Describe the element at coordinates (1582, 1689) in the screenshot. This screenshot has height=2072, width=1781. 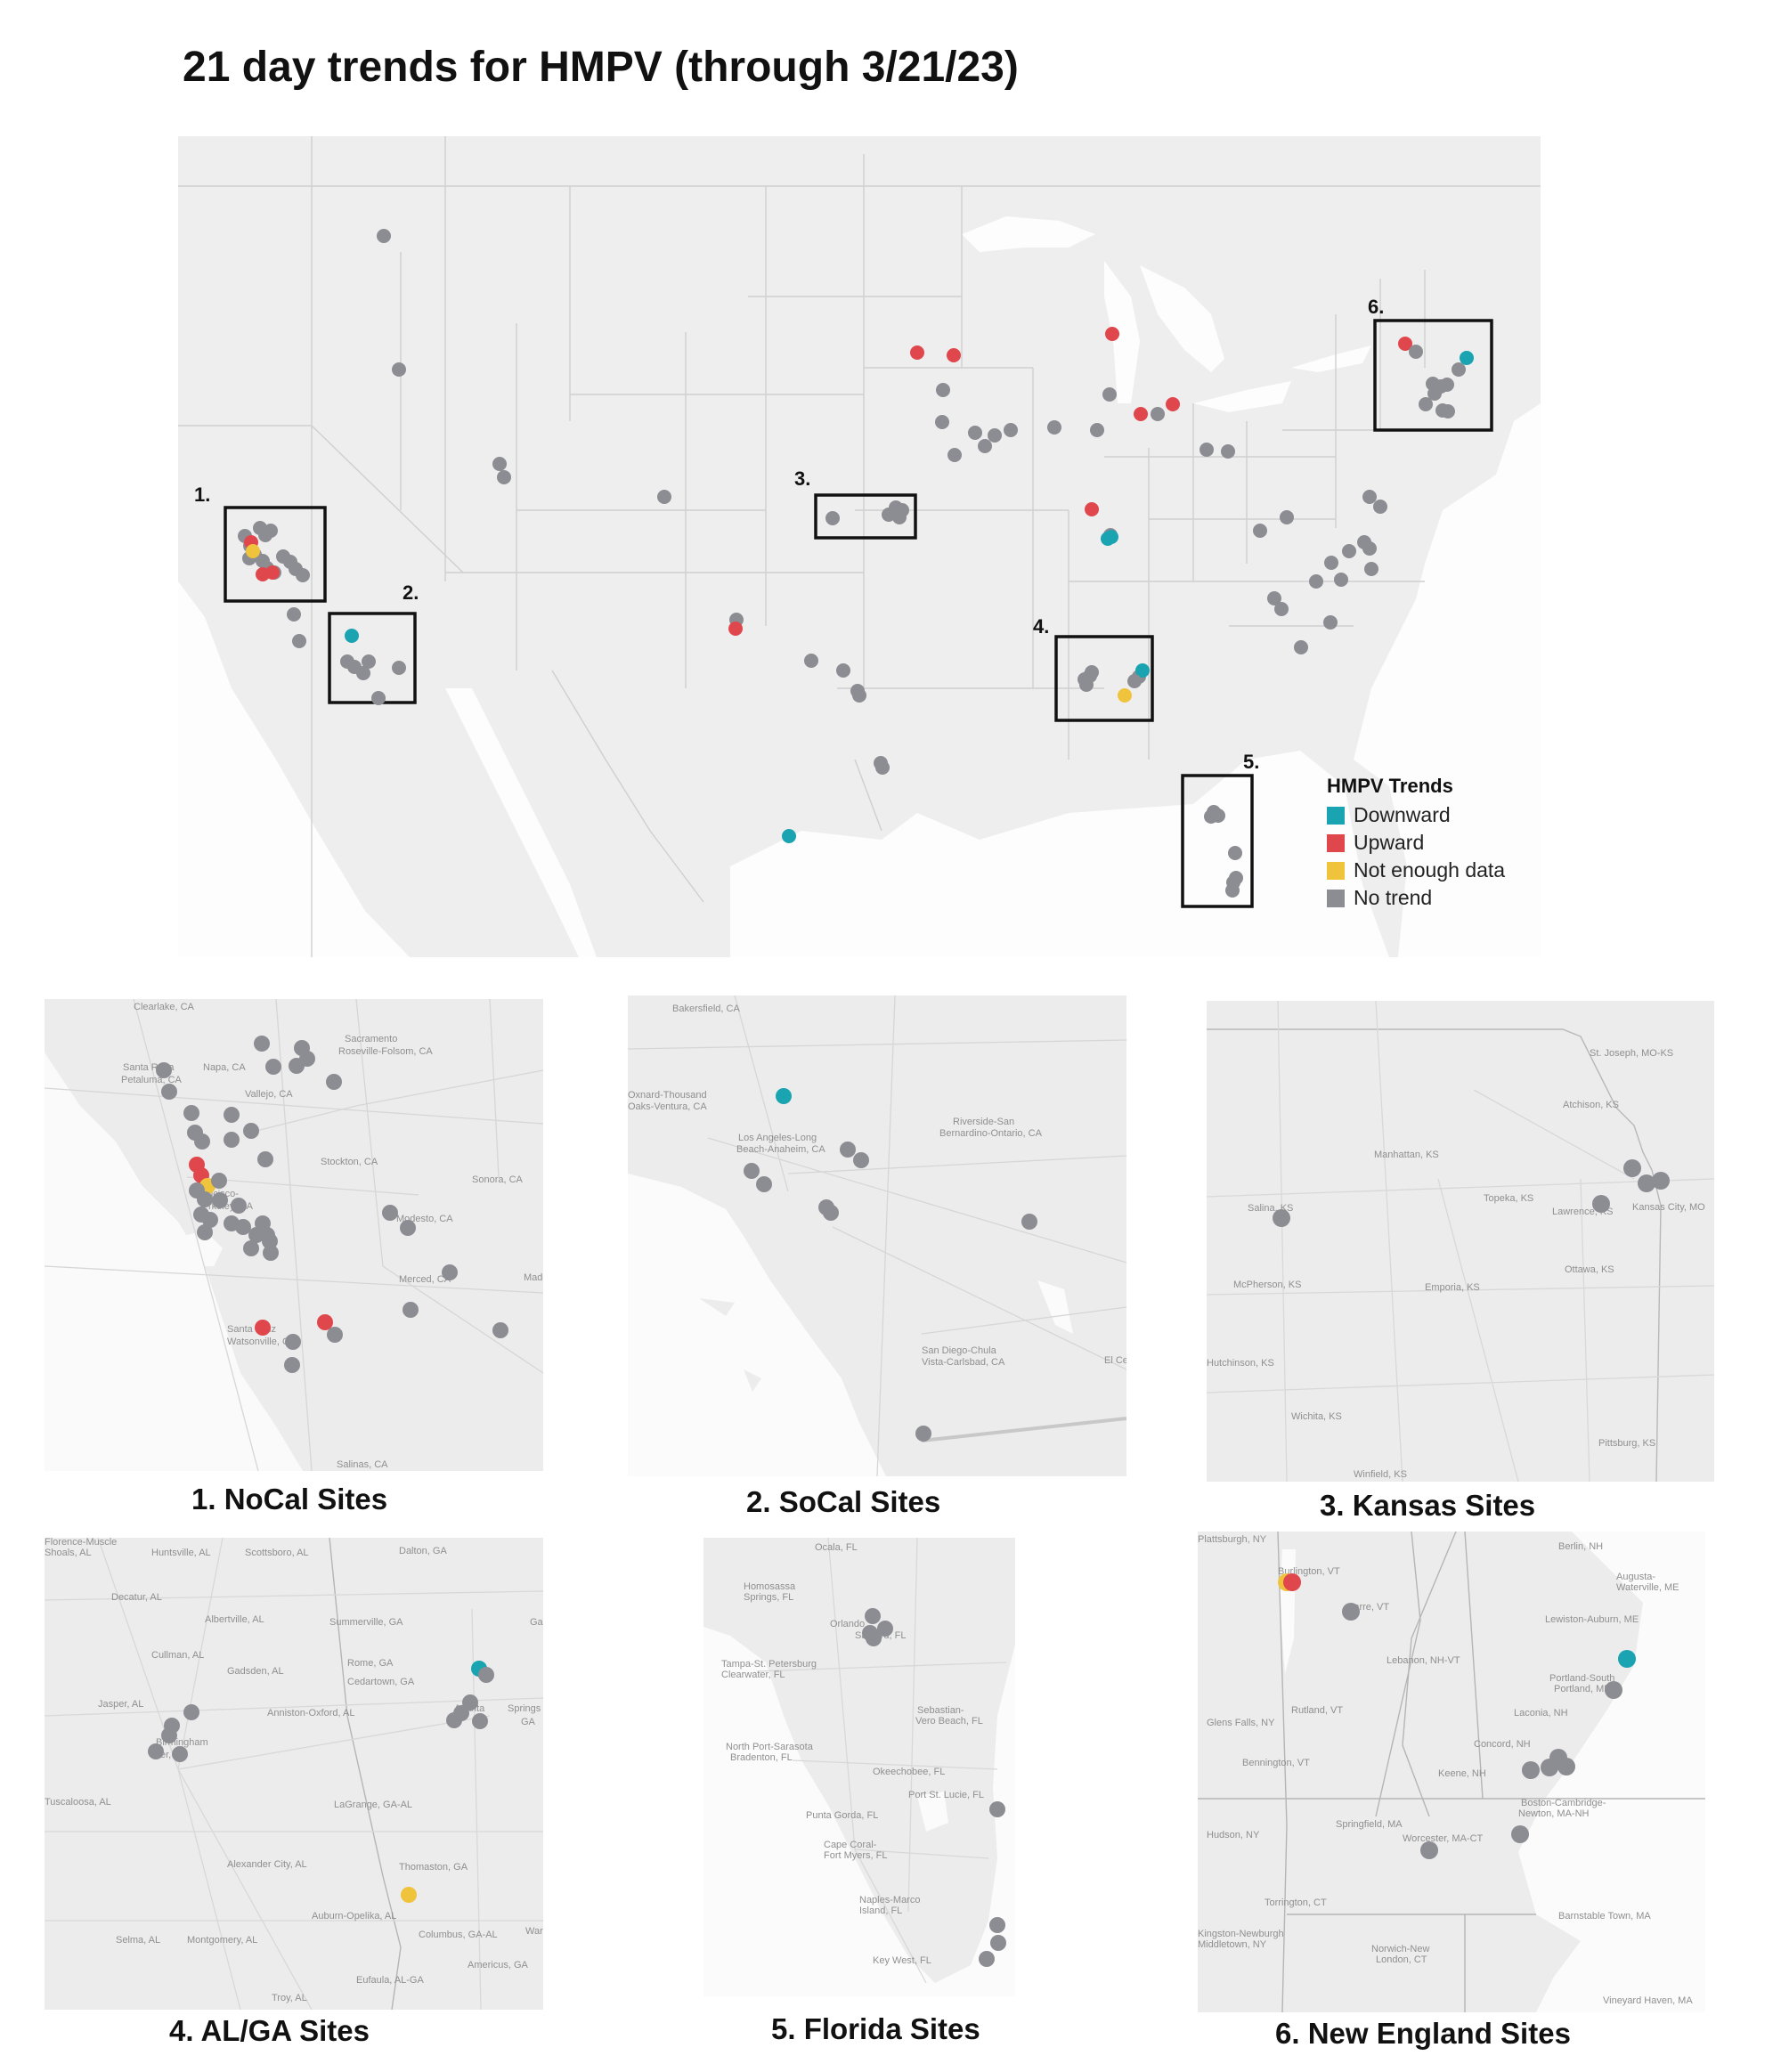
I see `newengland-city-label-10: Portland, ME` at that location.